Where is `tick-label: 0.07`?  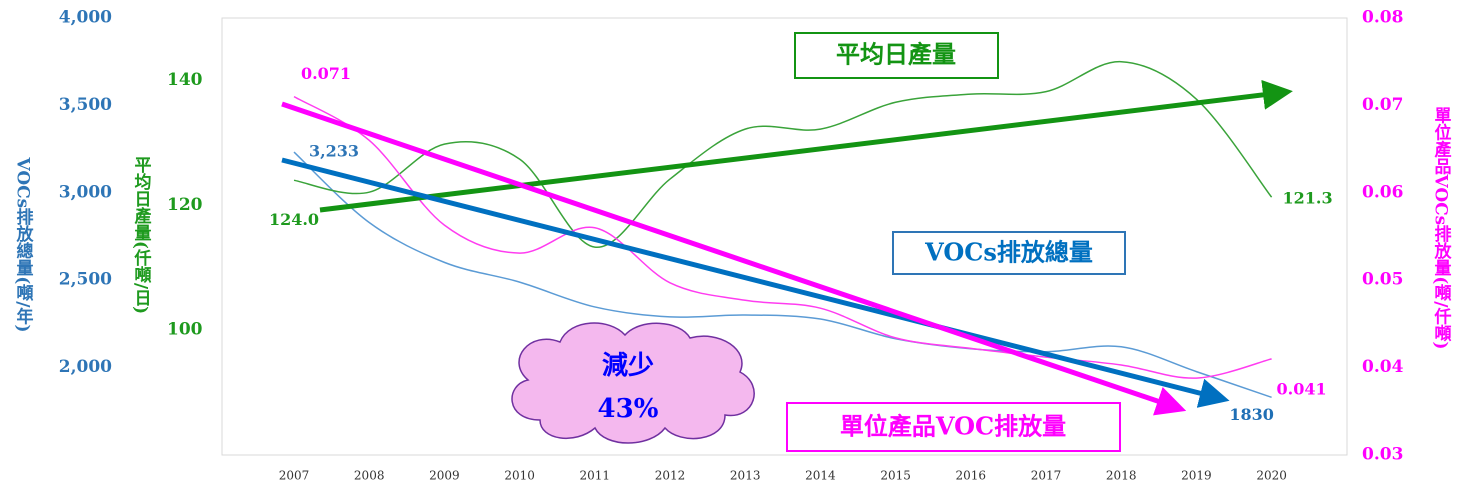 tick-label: 0.07 is located at coordinates (1382, 105).